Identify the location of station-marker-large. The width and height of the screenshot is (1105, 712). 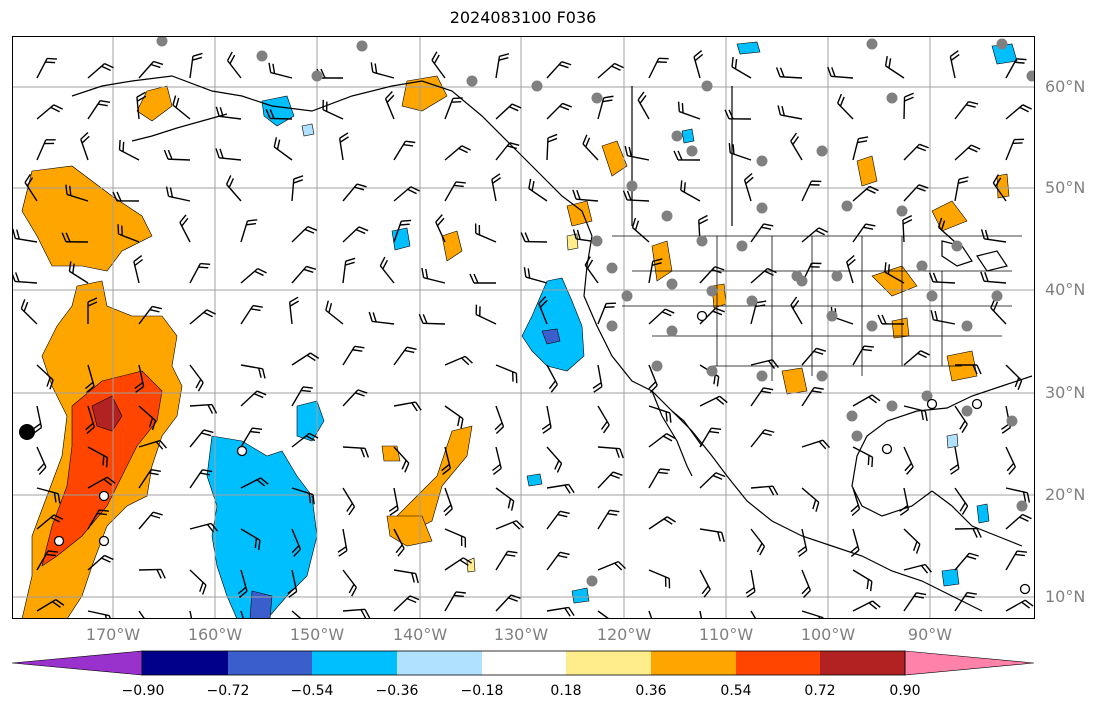
(27, 432).